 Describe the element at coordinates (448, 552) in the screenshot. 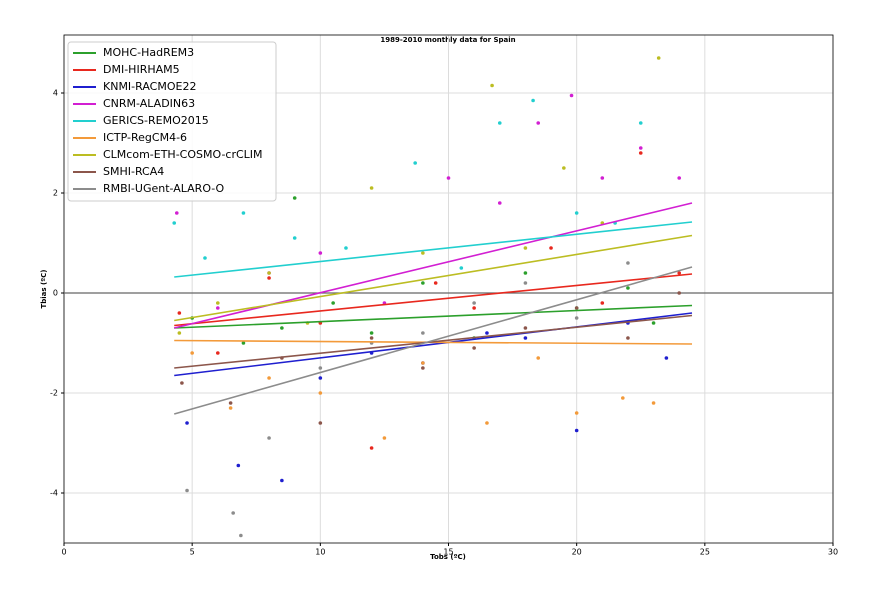

I see `x-tick-label: 15` at that location.